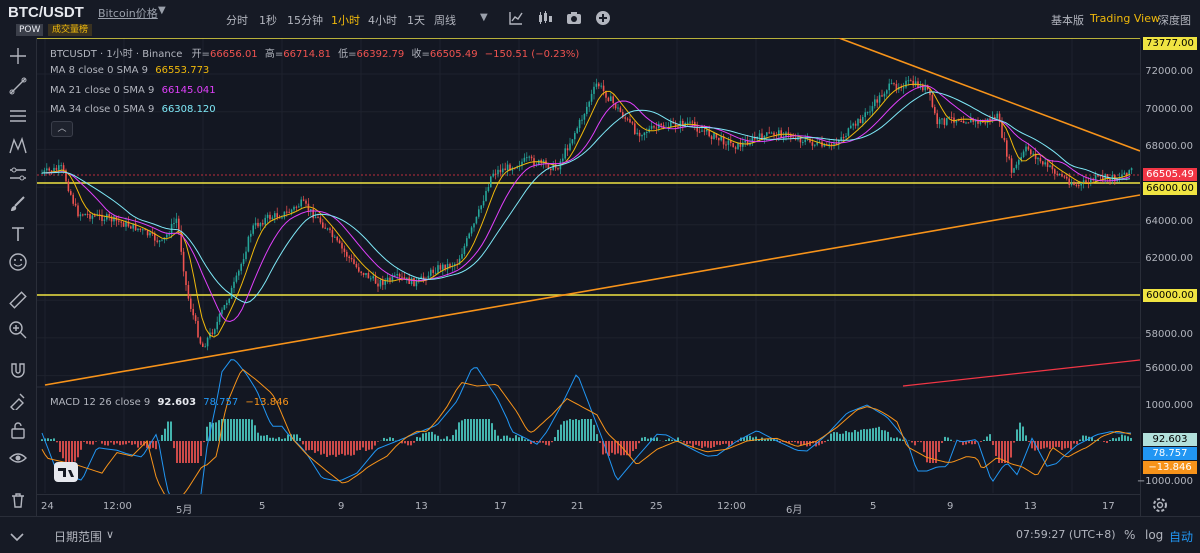 Image resolution: width=1200 pixels, height=553 pixels. Describe the element at coordinates (237, 20) in the screenshot. I see `tab-timeframe-tick: 分时` at that location.